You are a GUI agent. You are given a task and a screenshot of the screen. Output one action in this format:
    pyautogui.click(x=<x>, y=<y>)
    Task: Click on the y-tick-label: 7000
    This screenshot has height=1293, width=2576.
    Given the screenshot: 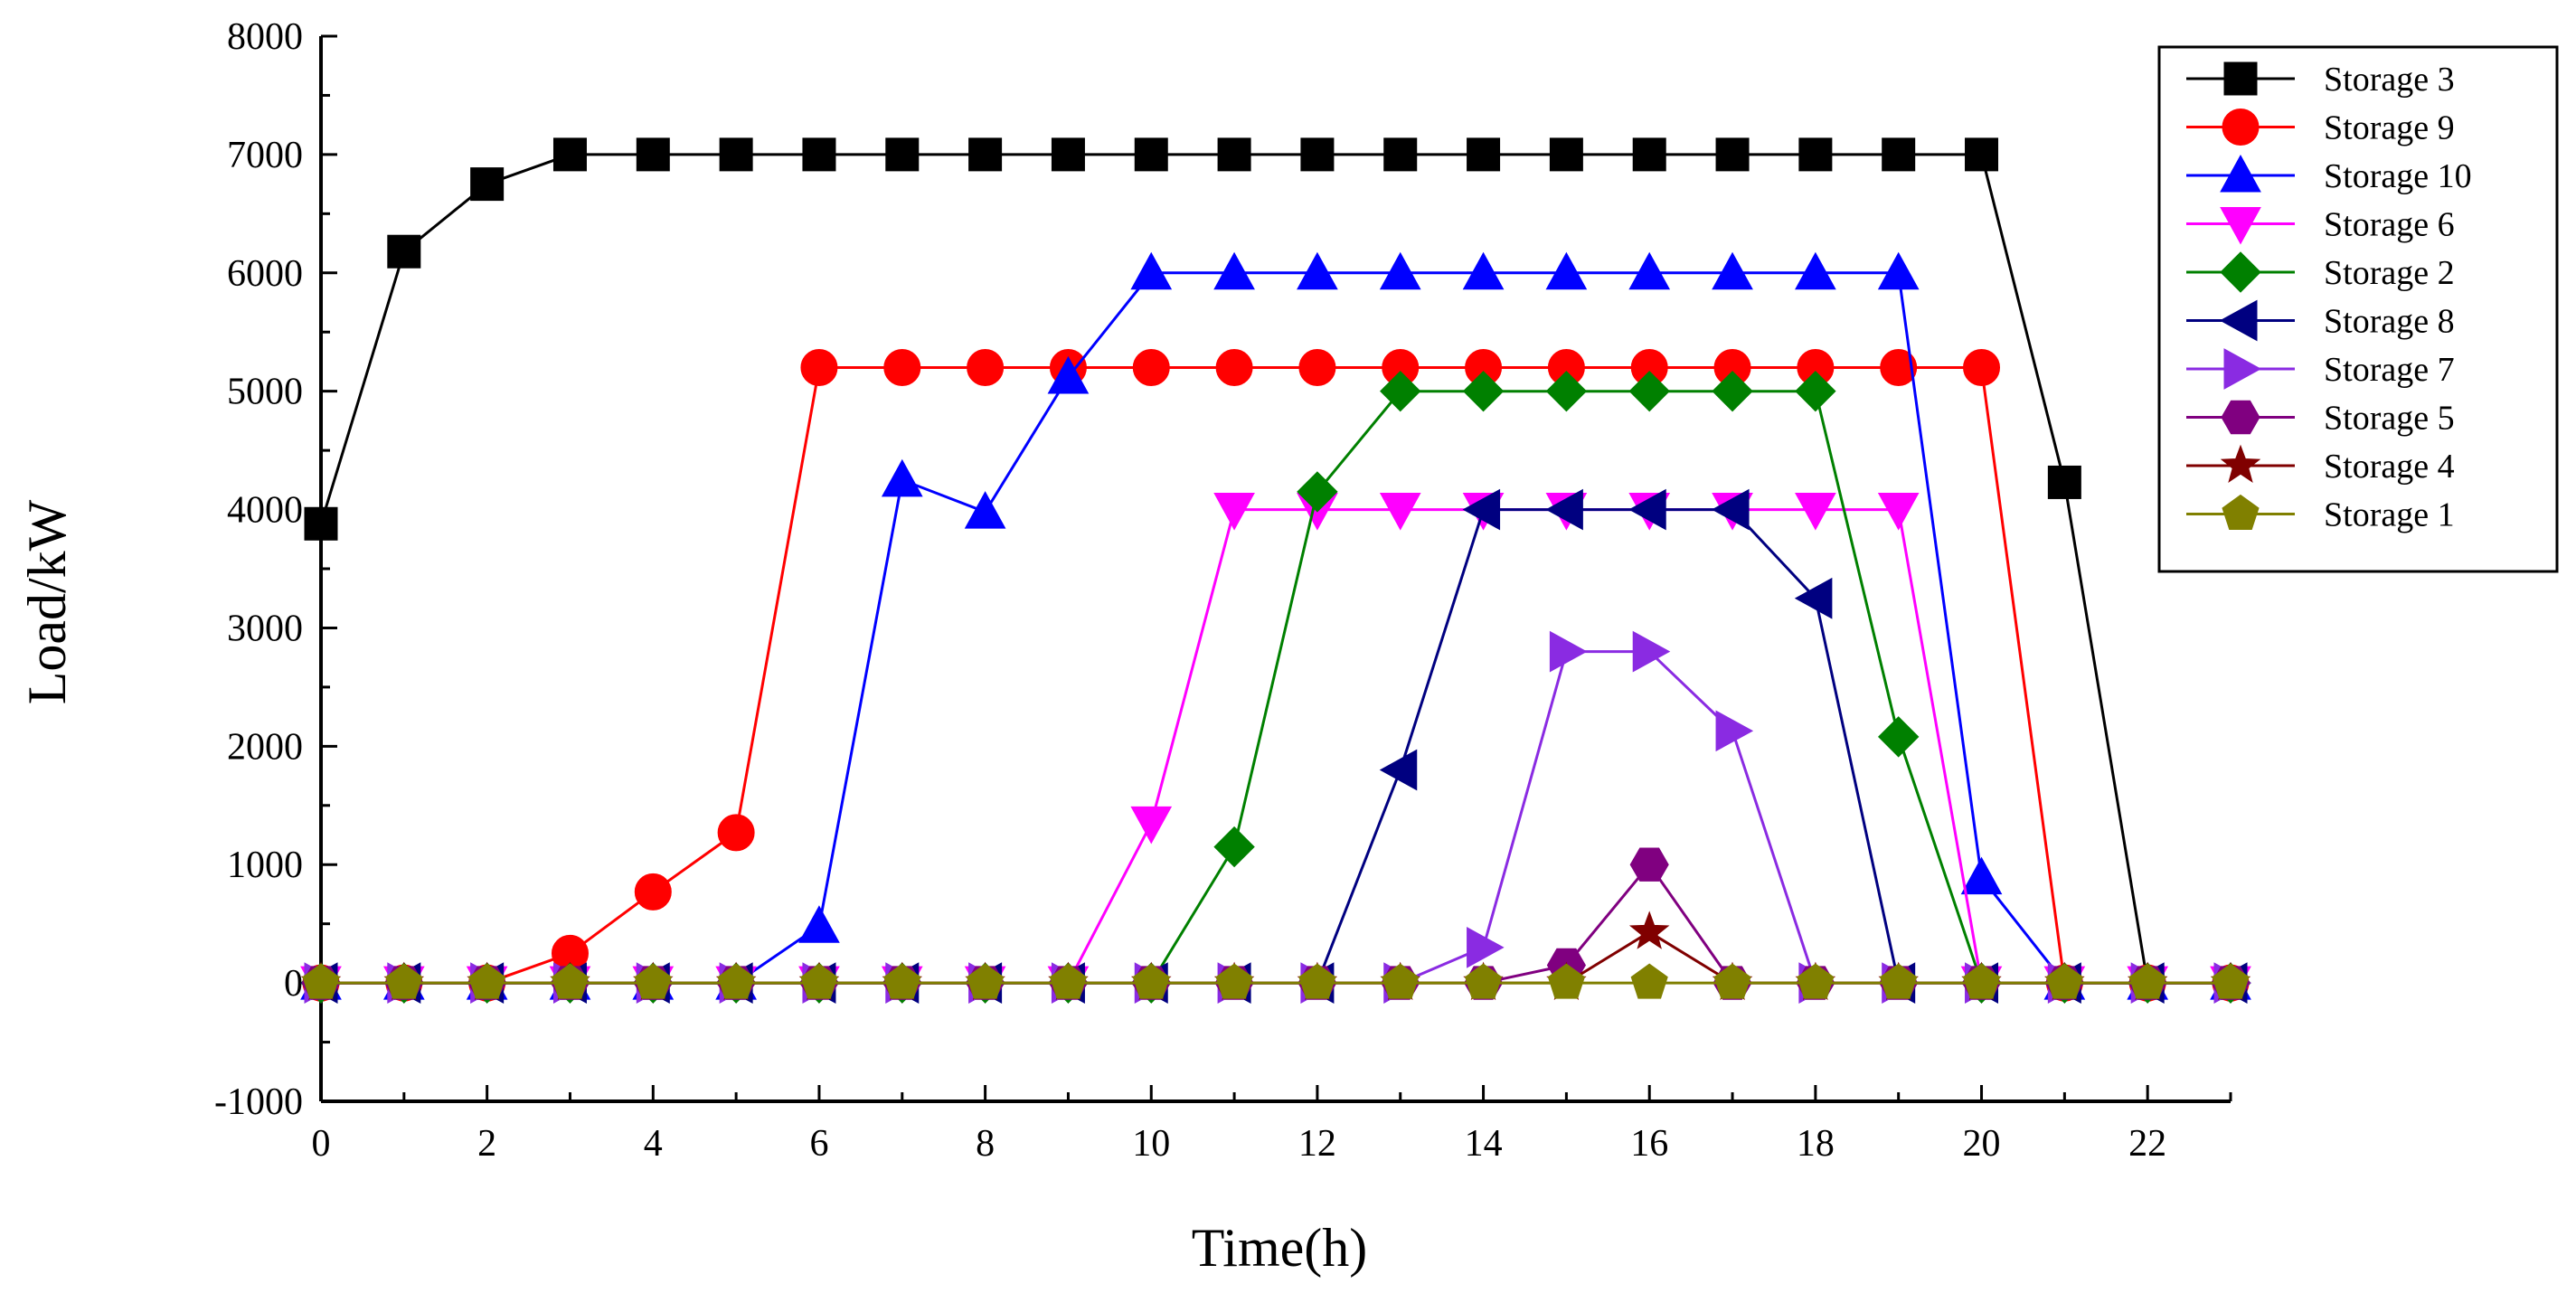 What is the action you would take?
    pyautogui.click(x=265, y=155)
    